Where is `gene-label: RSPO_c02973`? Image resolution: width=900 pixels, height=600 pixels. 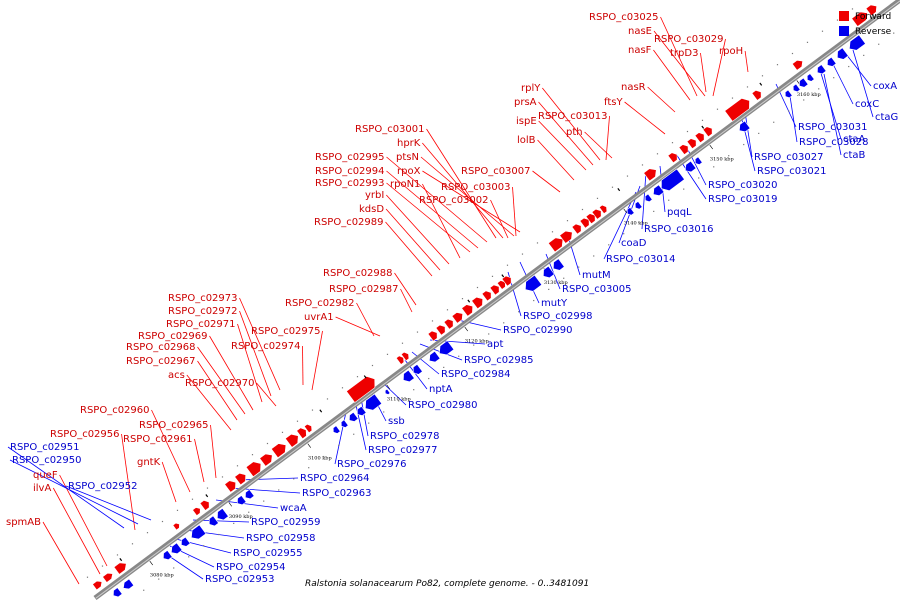
gene-label: RSPO_c02973 is located at coordinates (203, 298).